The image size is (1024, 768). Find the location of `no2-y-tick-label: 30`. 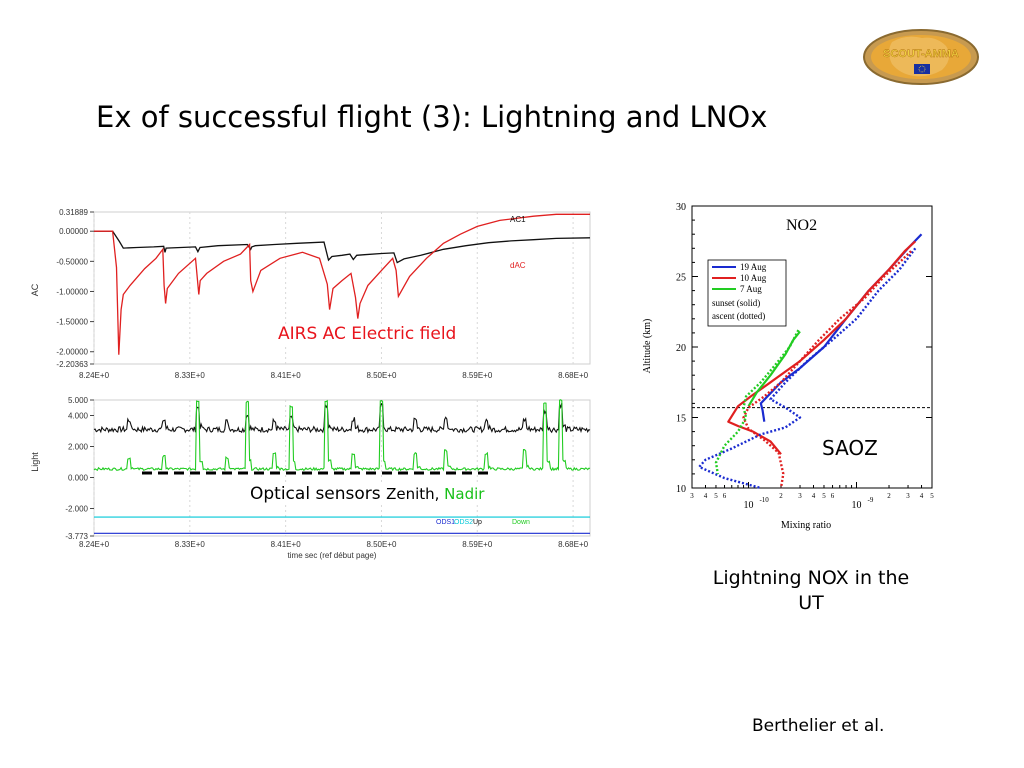

no2-y-tick-label: 30 is located at coordinates (681, 207).